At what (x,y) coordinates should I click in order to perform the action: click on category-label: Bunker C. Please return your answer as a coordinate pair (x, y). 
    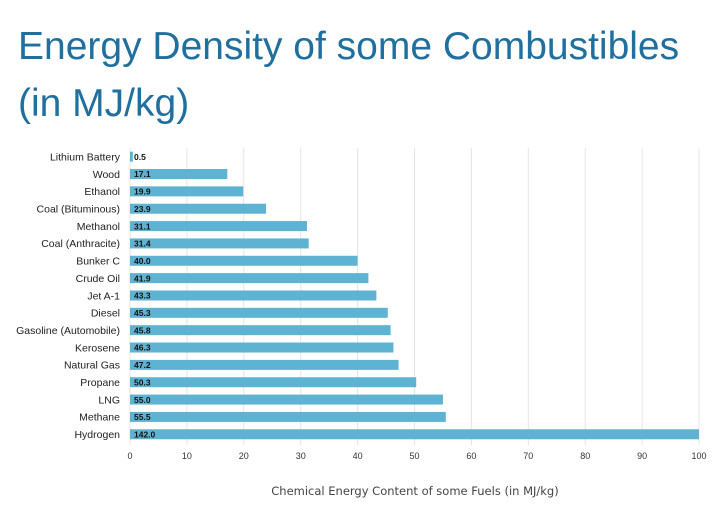
    Looking at the image, I should click on (98, 262).